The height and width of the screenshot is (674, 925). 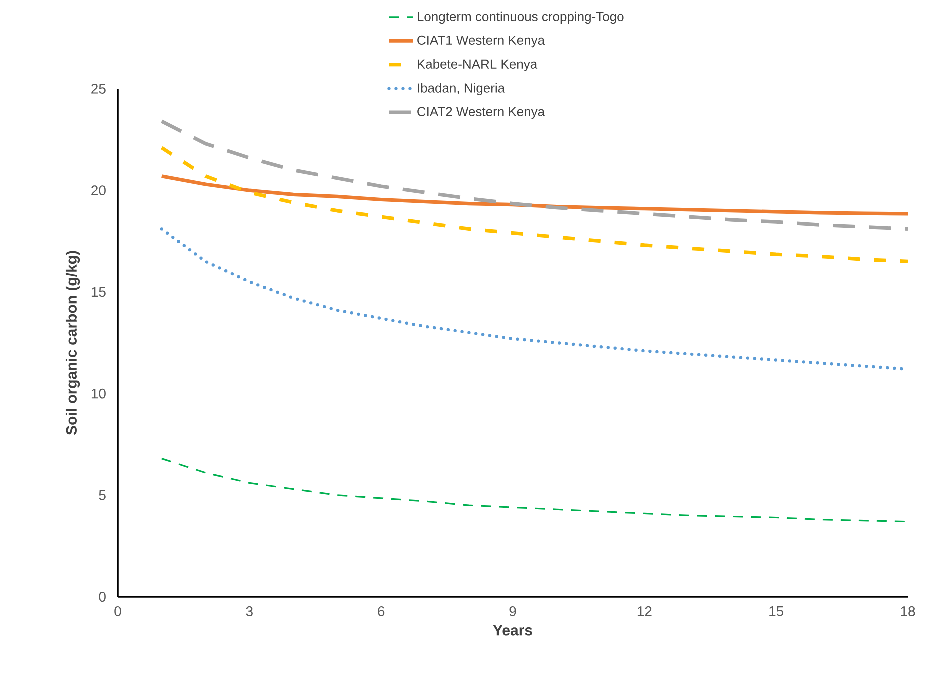 What do you see at coordinates (99, 292) in the screenshot?
I see `y-tick-label: 15` at bounding box center [99, 292].